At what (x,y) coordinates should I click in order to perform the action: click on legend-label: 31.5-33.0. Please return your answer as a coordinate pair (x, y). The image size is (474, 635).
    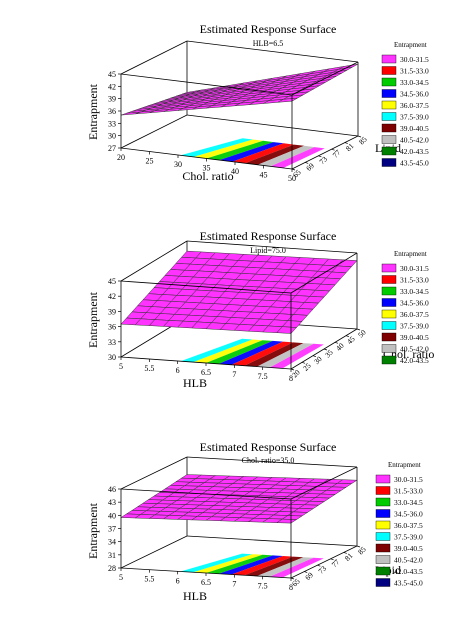
    Looking at the image, I should click on (414, 280).